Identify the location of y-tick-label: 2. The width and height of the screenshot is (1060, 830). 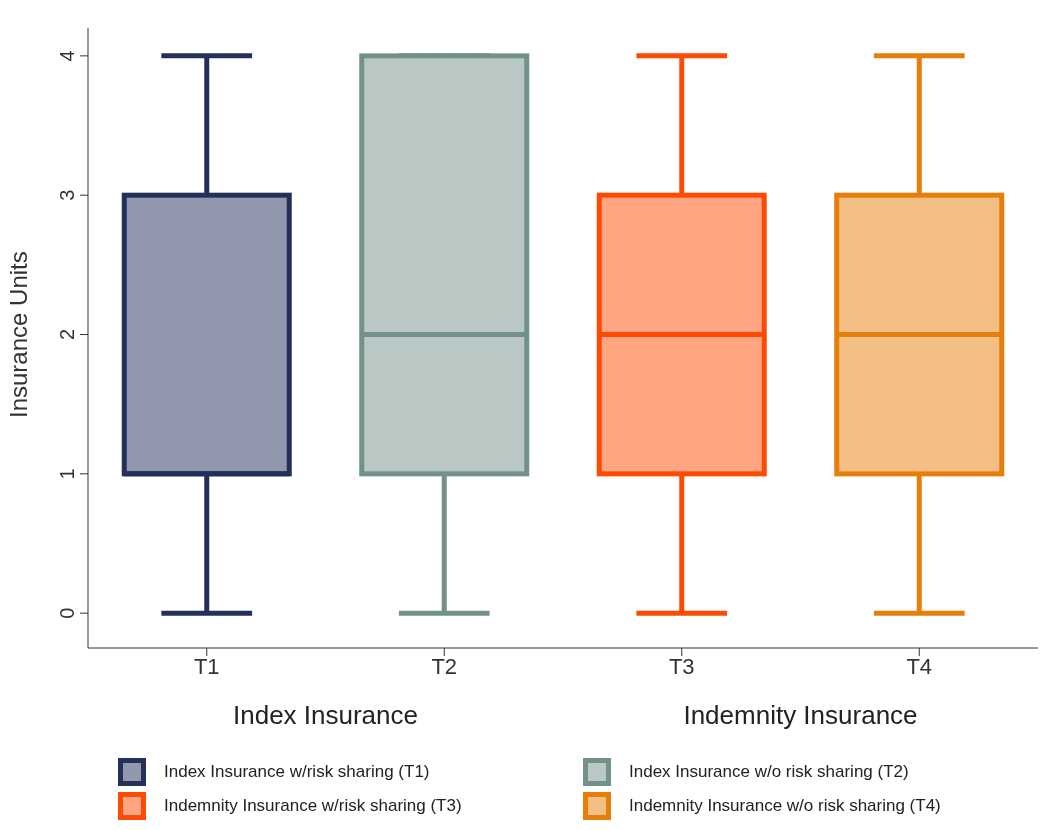
(67, 334).